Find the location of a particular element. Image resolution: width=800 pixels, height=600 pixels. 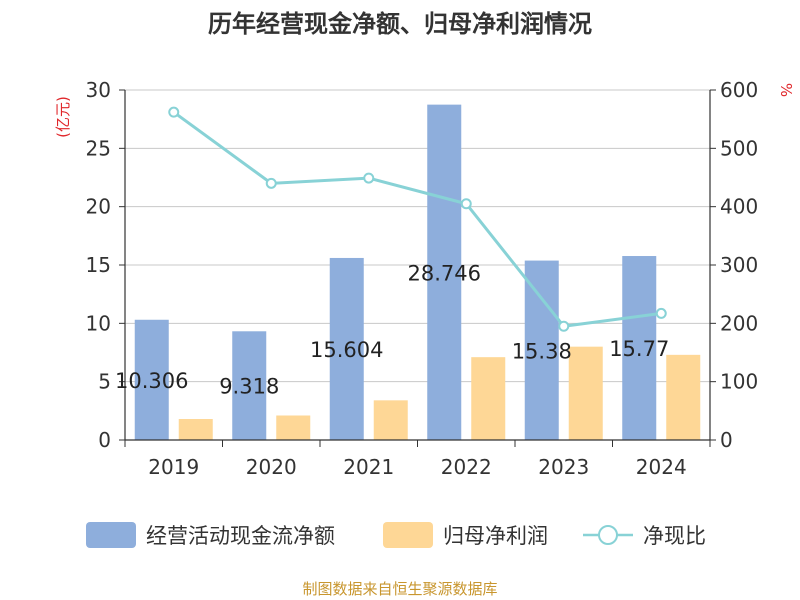

cashflow-data-label: 9.318 is located at coordinates (249, 387).